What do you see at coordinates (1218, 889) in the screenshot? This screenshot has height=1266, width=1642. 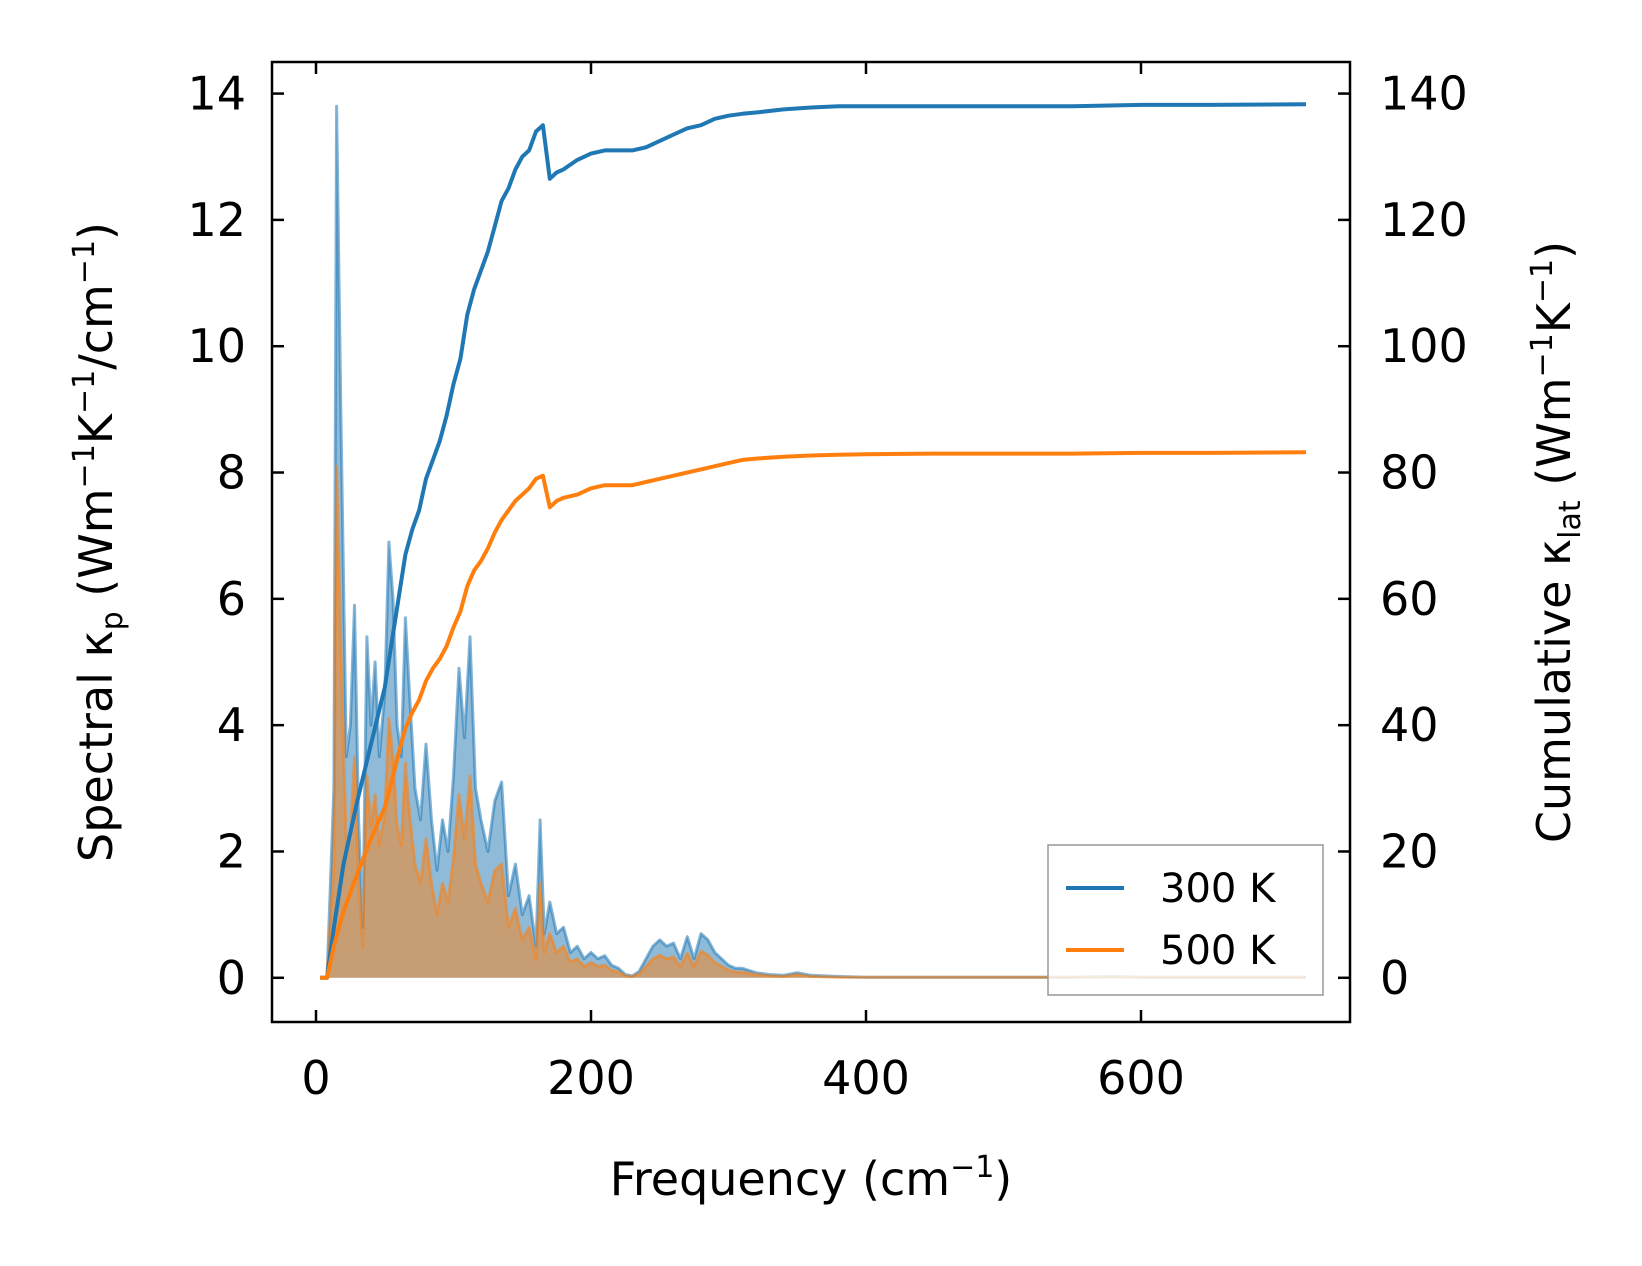 I see `legend-label-300k: 300 K` at bounding box center [1218, 889].